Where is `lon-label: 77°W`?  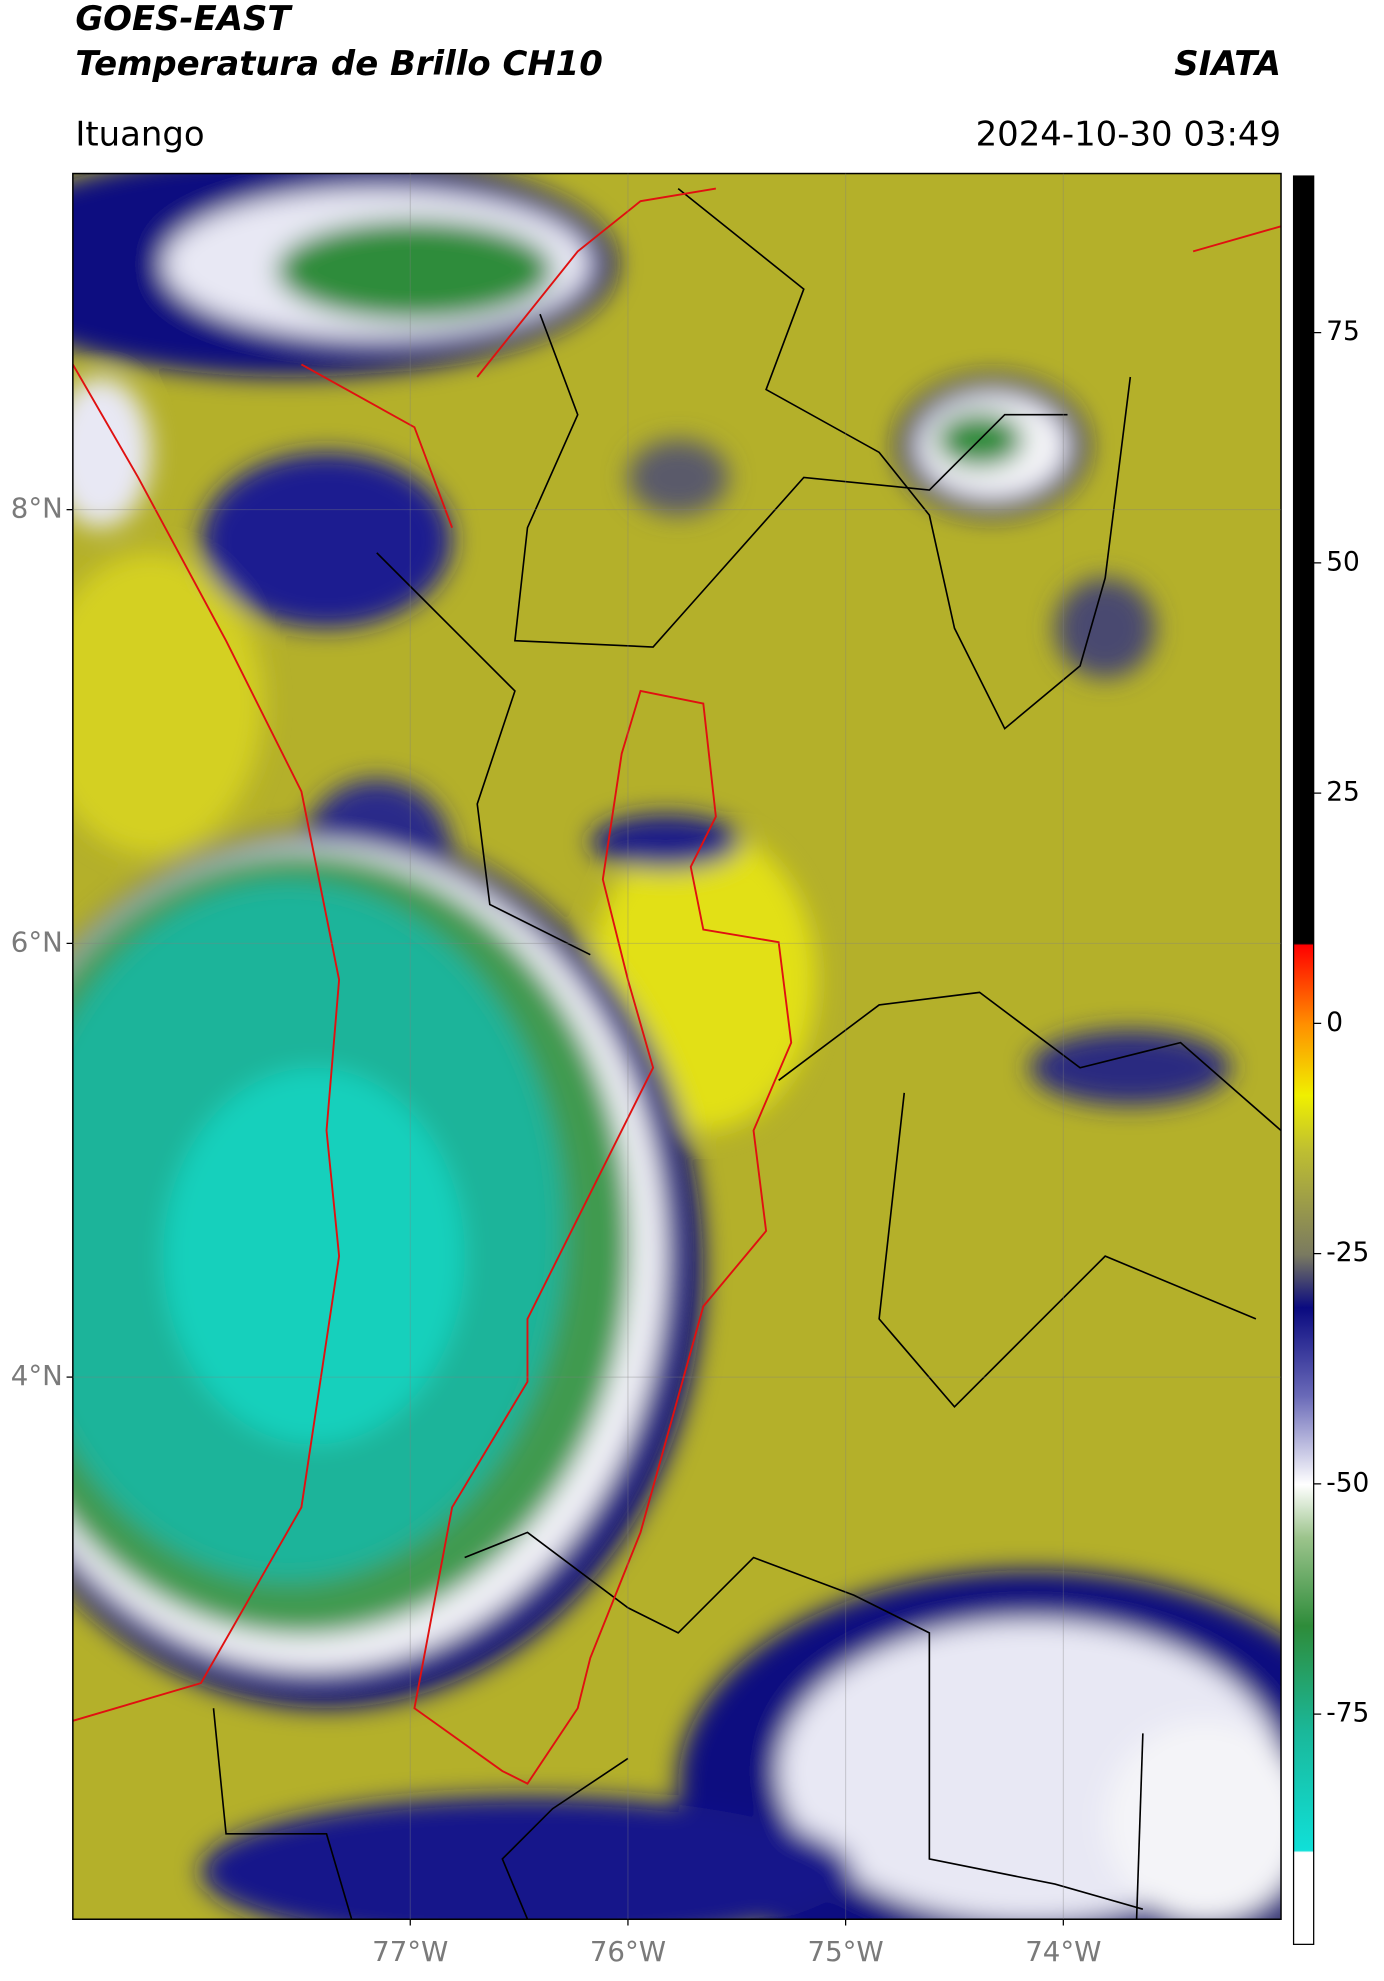 lon-label: 77°W is located at coordinates (410, 1951).